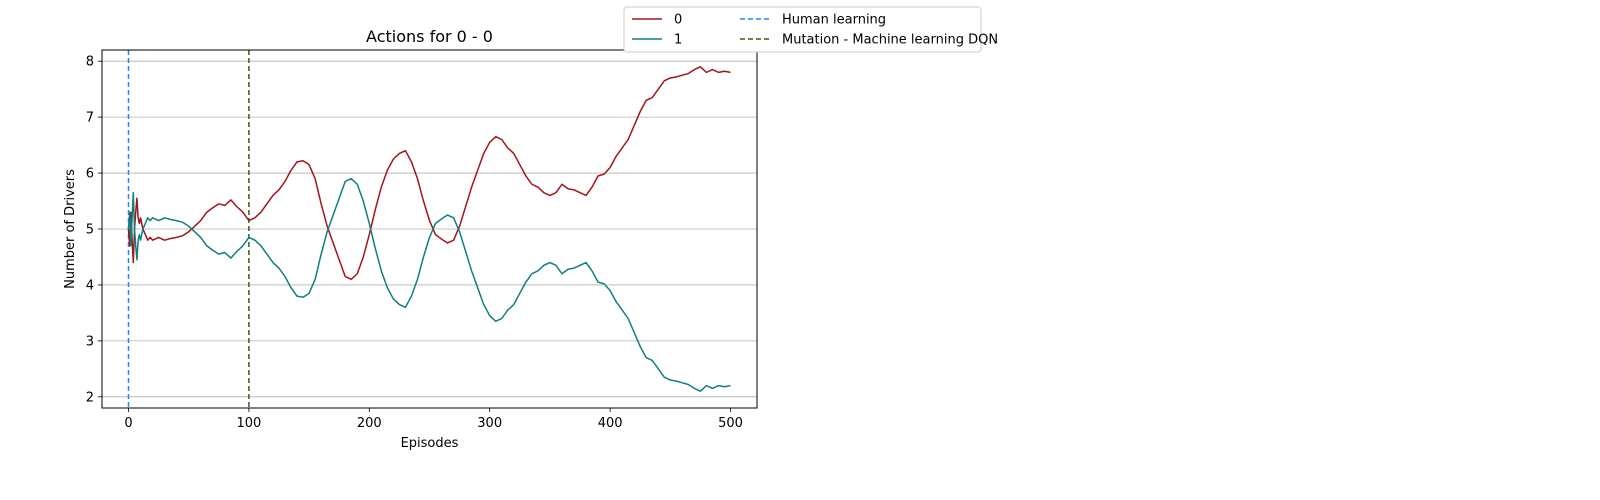 This screenshot has height=500, width=1600. What do you see at coordinates (188, 229) in the screenshot?
I see `reference-lines` at bounding box center [188, 229].